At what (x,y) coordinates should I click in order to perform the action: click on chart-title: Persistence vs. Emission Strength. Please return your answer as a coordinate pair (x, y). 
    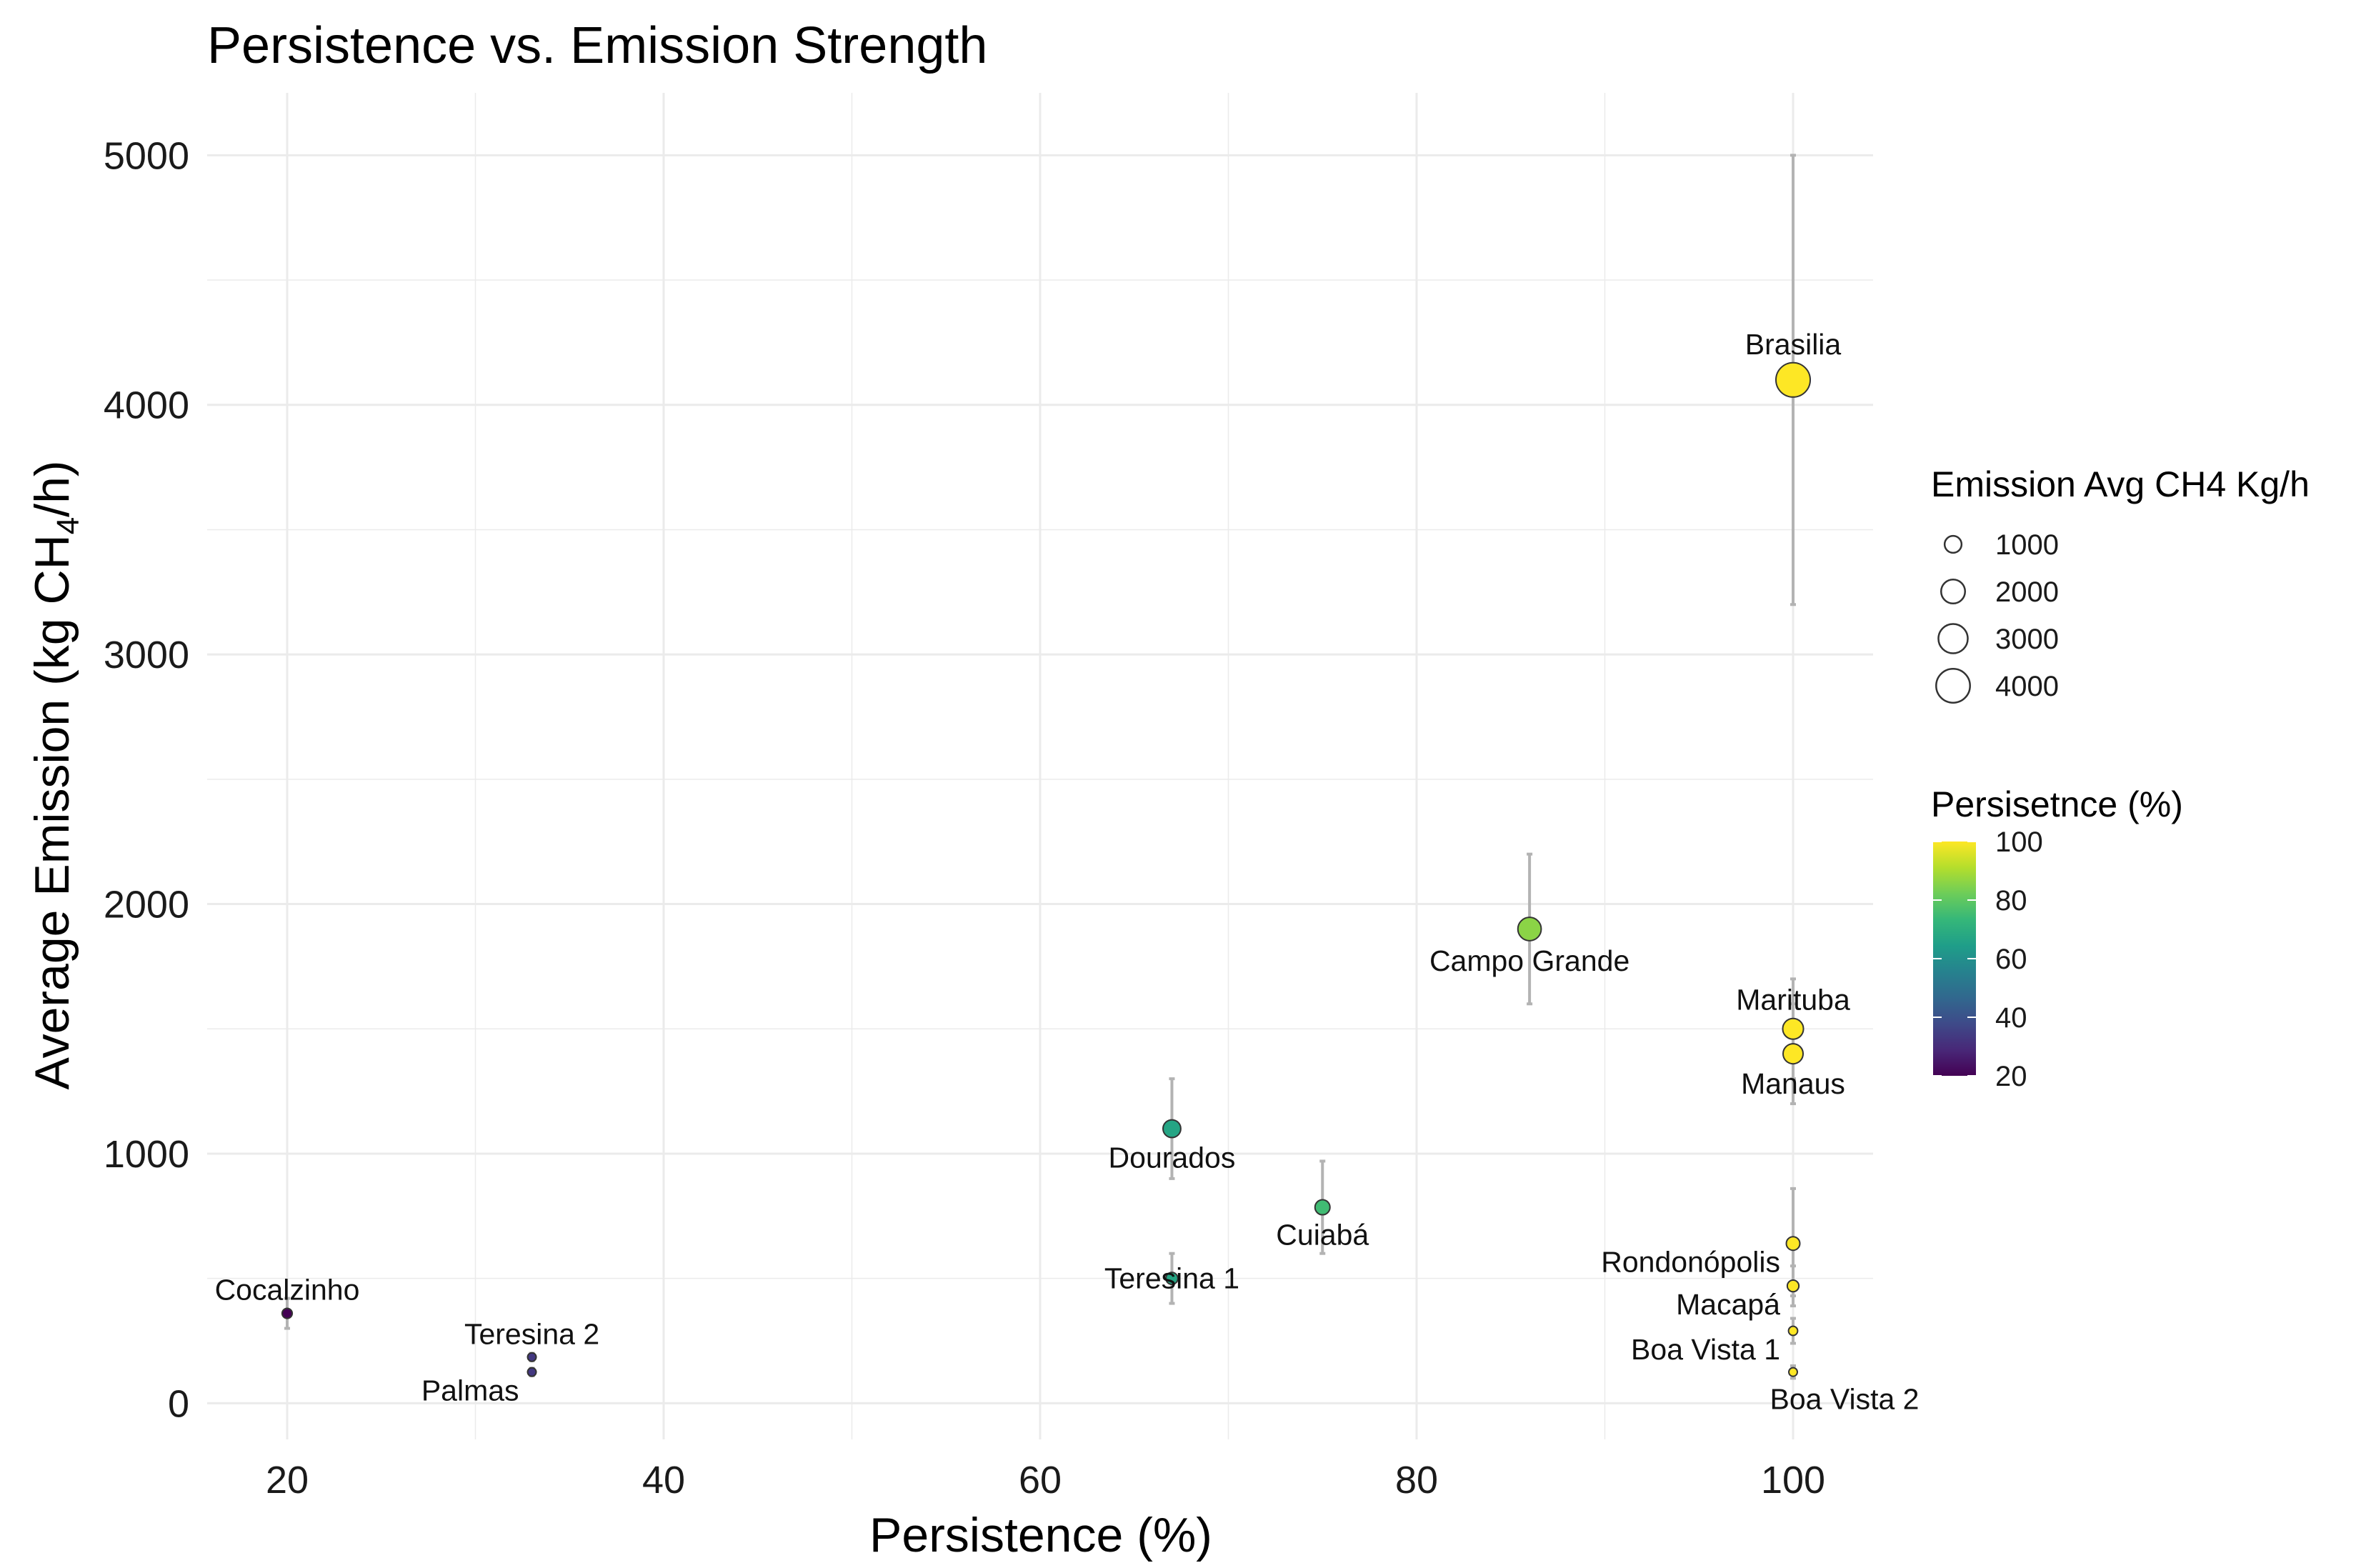
    Looking at the image, I should click on (597, 45).